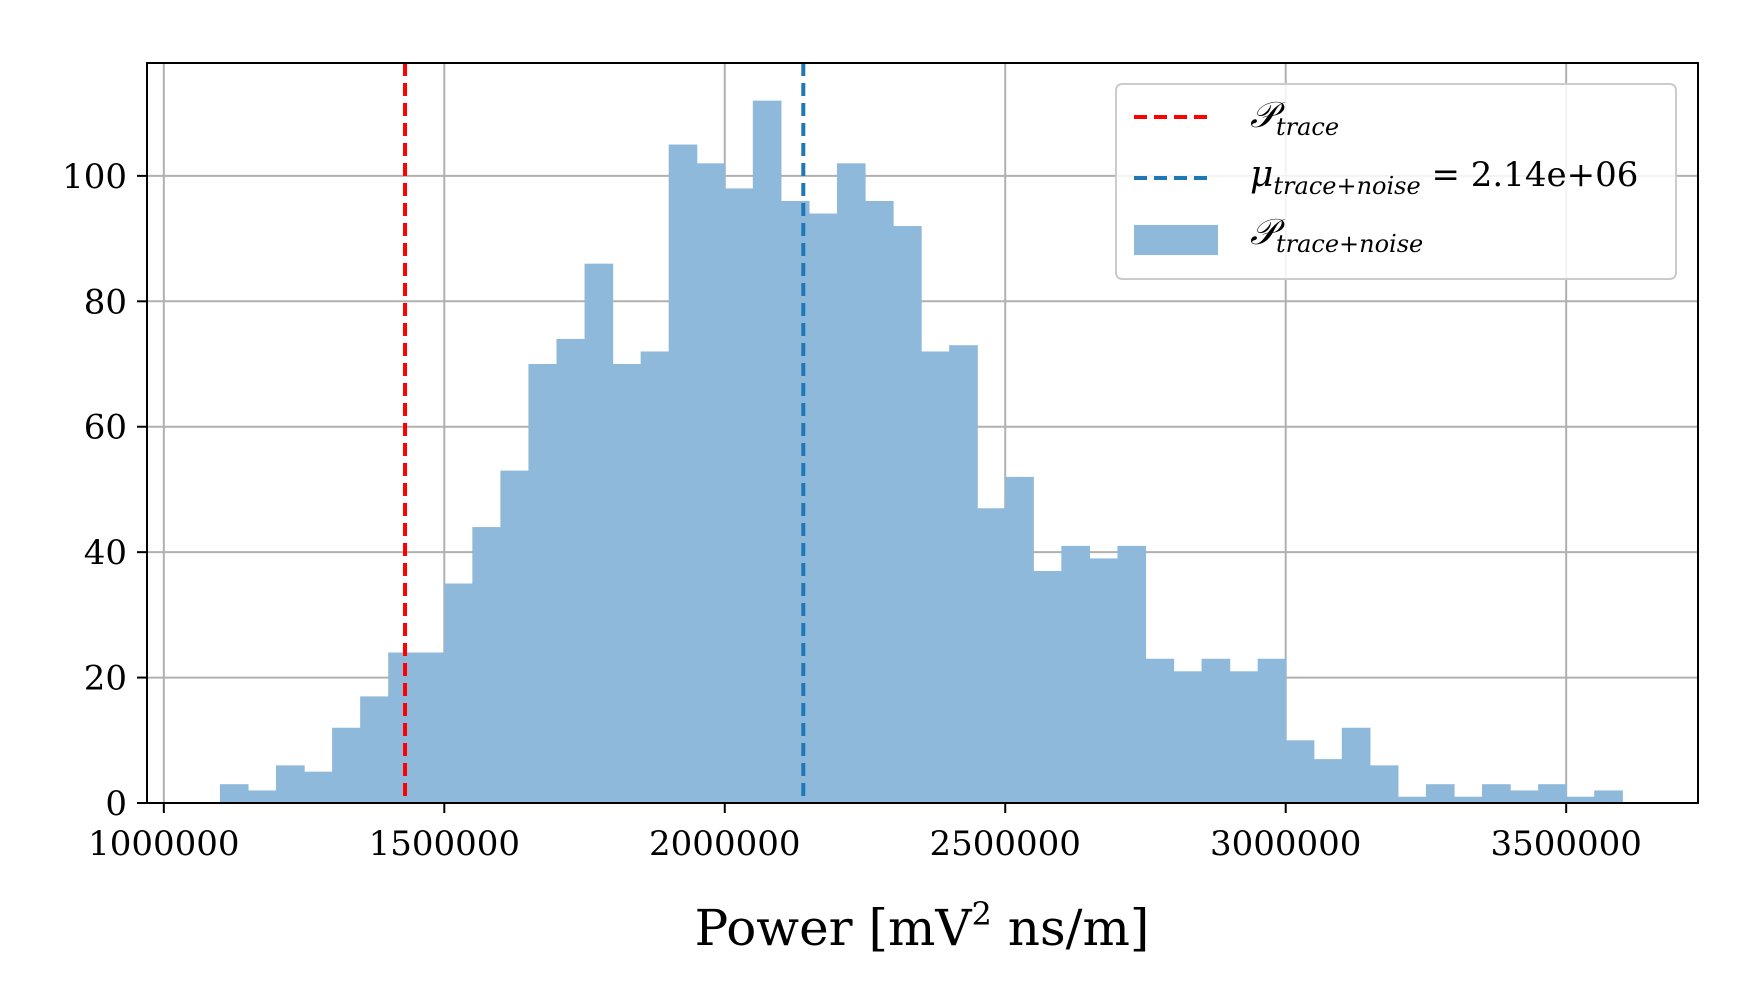  I want to click on y-tick-label: 100, so click(94, 177).